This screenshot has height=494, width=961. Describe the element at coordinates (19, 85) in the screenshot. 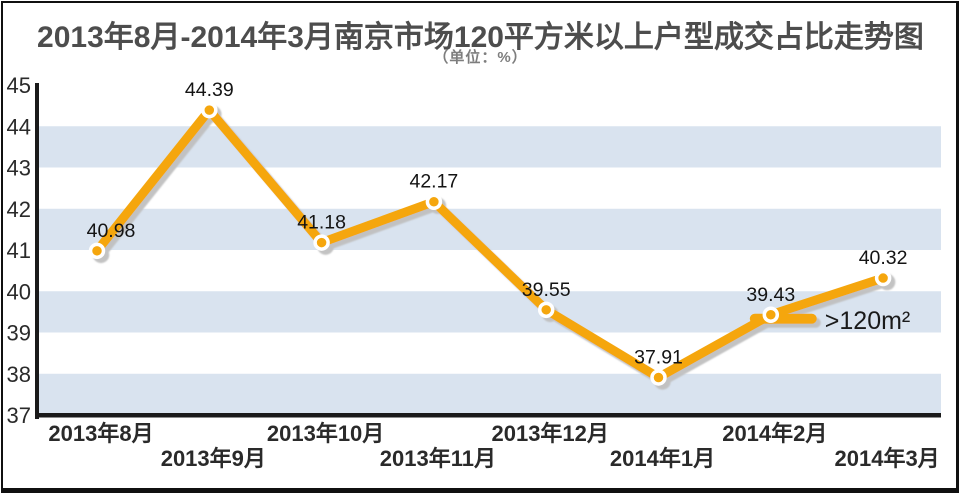

I see `y-tick-label: 45` at that location.